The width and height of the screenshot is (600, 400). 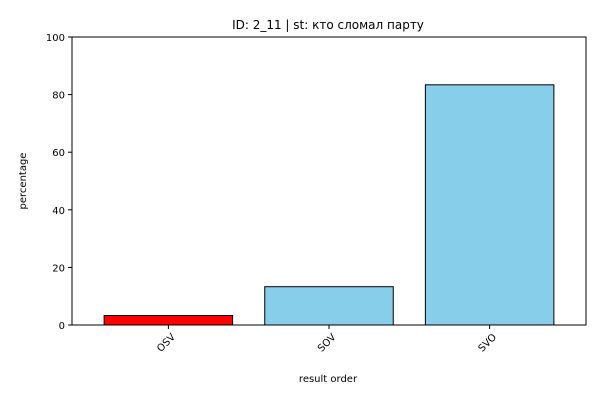 What do you see at coordinates (62, 326) in the screenshot?
I see `y-tick-label: 0` at bounding box center [62, 326].